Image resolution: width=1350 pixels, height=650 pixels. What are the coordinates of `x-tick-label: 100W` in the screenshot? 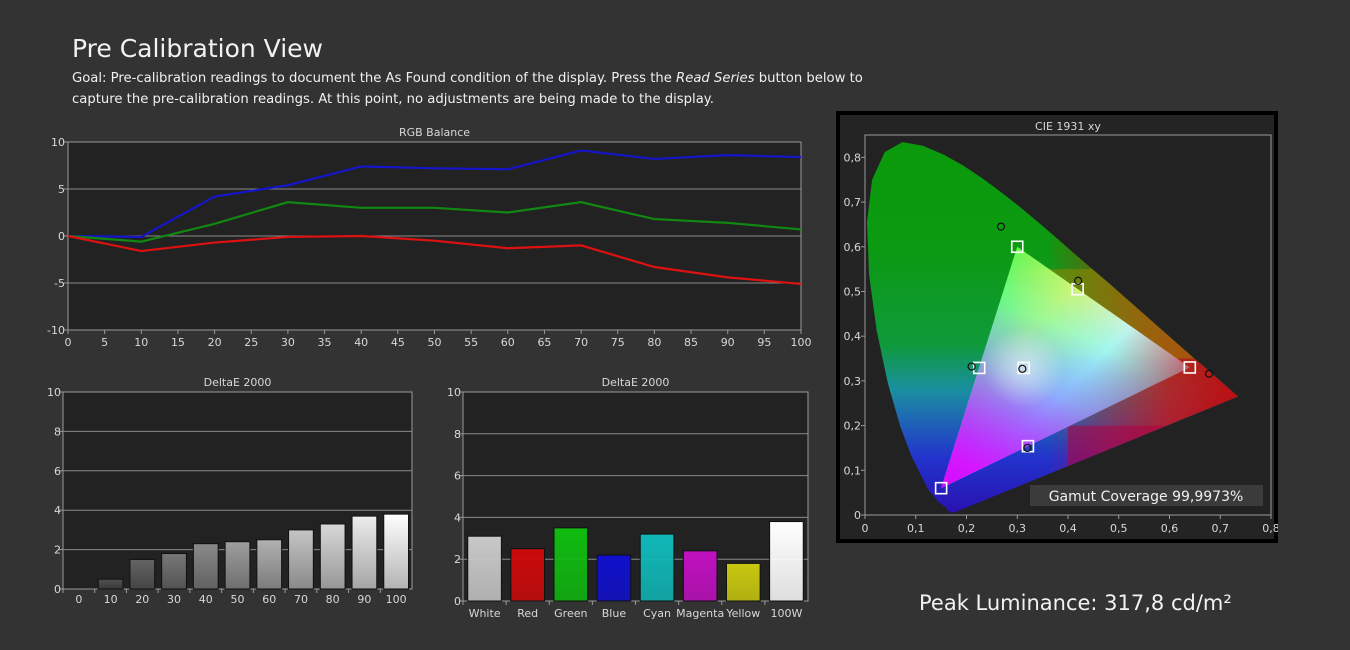 It's located at (787, 613).